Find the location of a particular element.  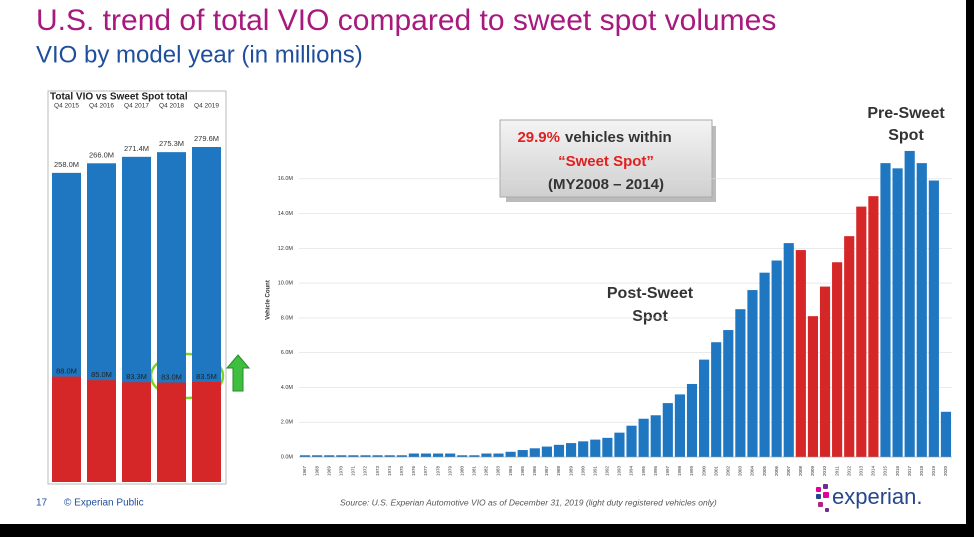

up-arrow is located at coordinates (238, 373).